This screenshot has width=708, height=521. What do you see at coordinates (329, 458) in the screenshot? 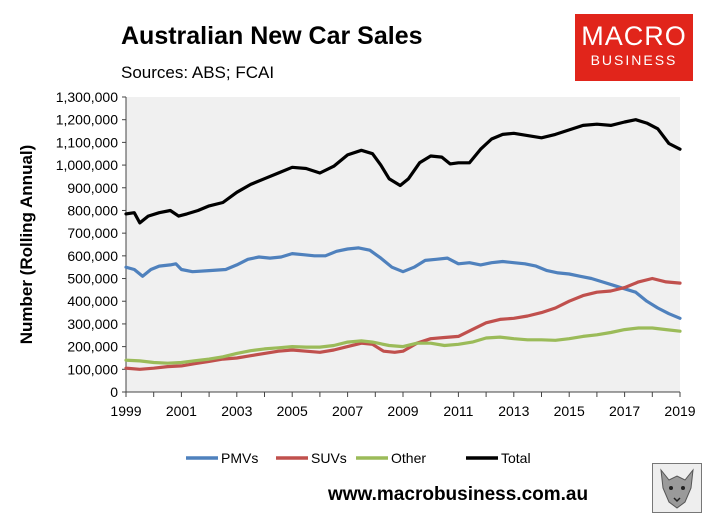
I see `legend-label-suvs: SUVs` at bounding box center [329, 458].